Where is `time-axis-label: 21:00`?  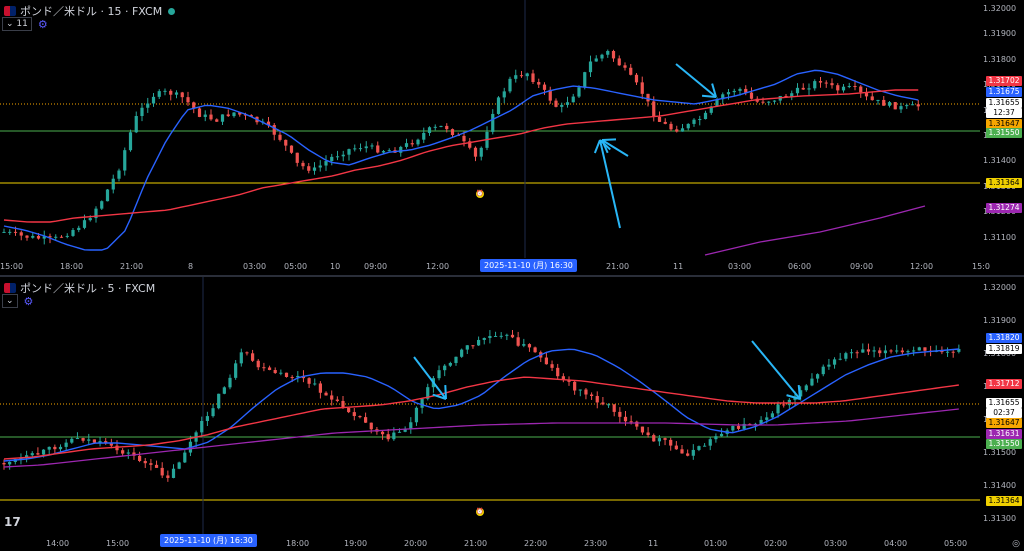
time-axis-label: 21:00 is located at coordinates (476, 543).